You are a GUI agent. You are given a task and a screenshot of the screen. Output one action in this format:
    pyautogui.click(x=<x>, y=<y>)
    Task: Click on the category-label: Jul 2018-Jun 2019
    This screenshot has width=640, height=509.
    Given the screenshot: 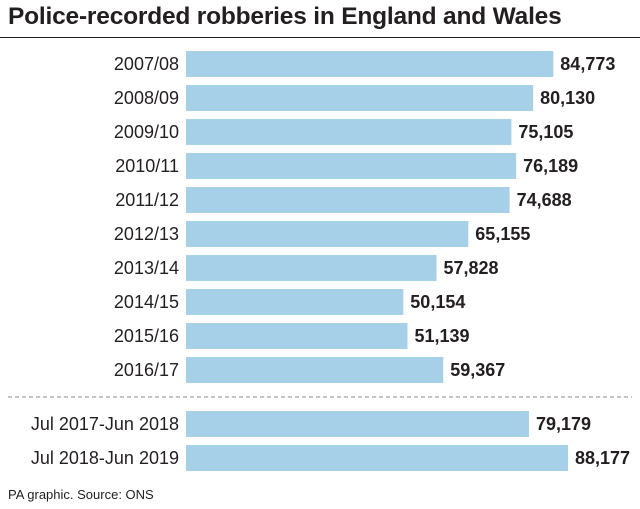 What is the action you would take?
    pyautogui.click(x=105, y=458)
    